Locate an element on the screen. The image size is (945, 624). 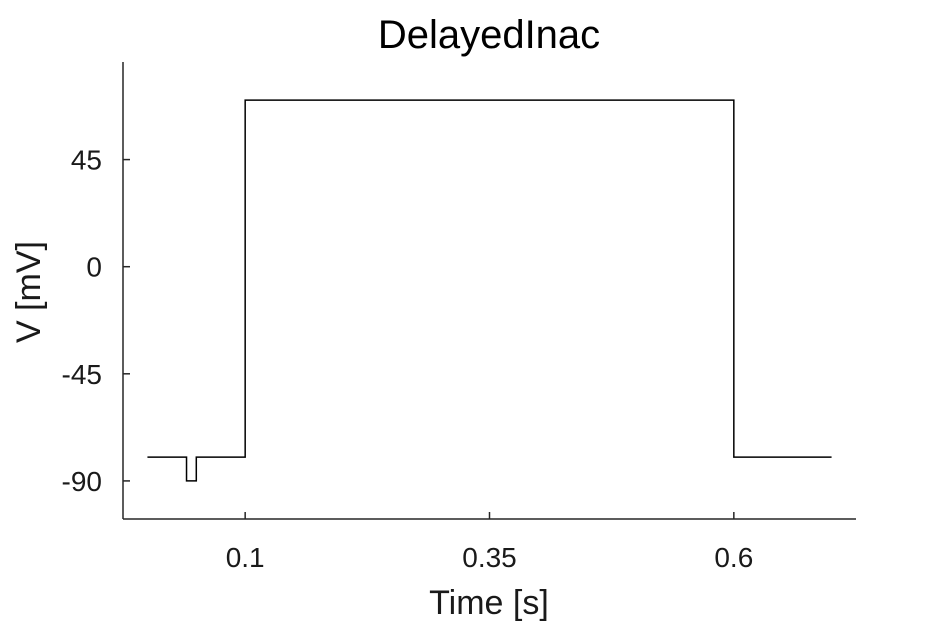
x-axis-ticks: 0.1 0.35 0.6 is located at coordinates (489, 542).